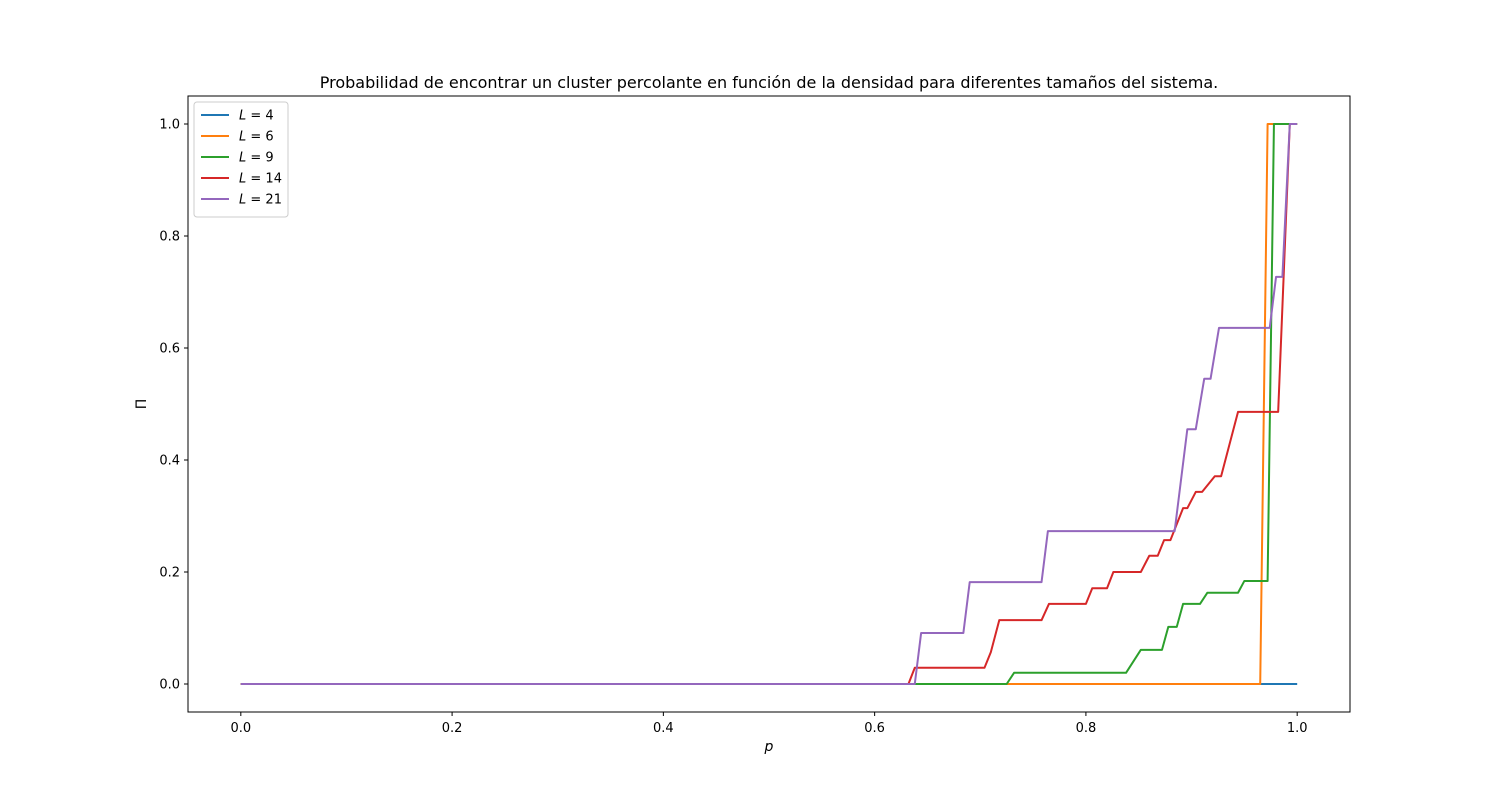 This screenshot has height=800, width=1500. Describe the element at coordinates (452, 728) in the screenshot. I see `x-tick-label: 0.2` at that location.